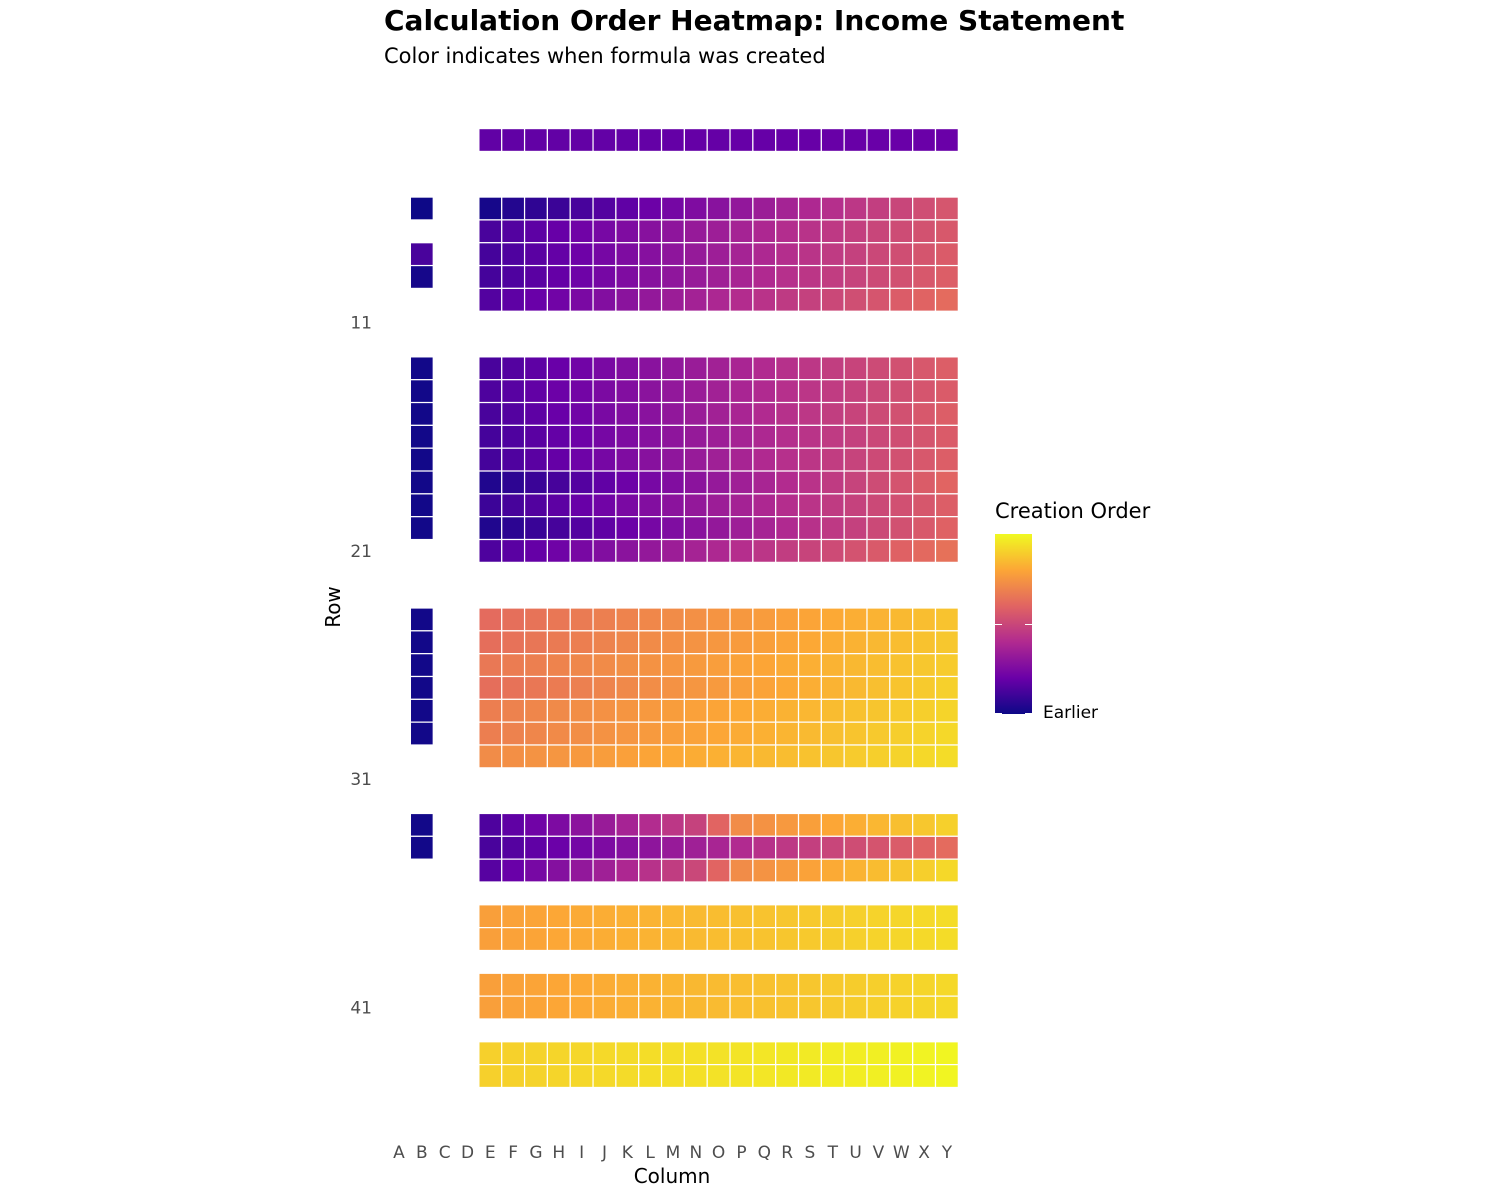  Describe the element at coordinates (878, 984) in the screenshot. I see `heatmap-cell-V40` at that location.